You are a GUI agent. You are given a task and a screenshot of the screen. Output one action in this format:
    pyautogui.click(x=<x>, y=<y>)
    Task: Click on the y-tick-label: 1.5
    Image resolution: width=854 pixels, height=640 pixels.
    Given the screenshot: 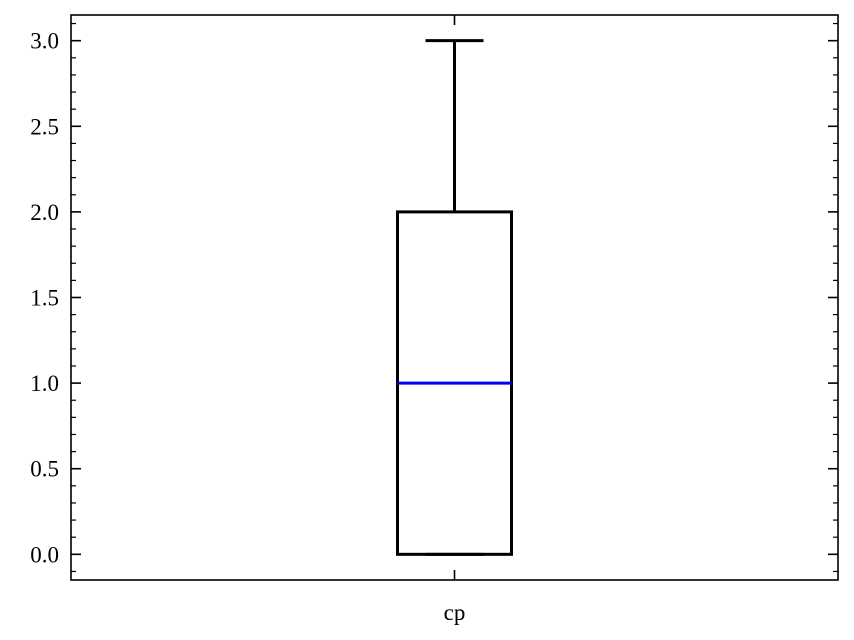 What is the action you would take?
    pyautogui.click(x=44, y=298)
    